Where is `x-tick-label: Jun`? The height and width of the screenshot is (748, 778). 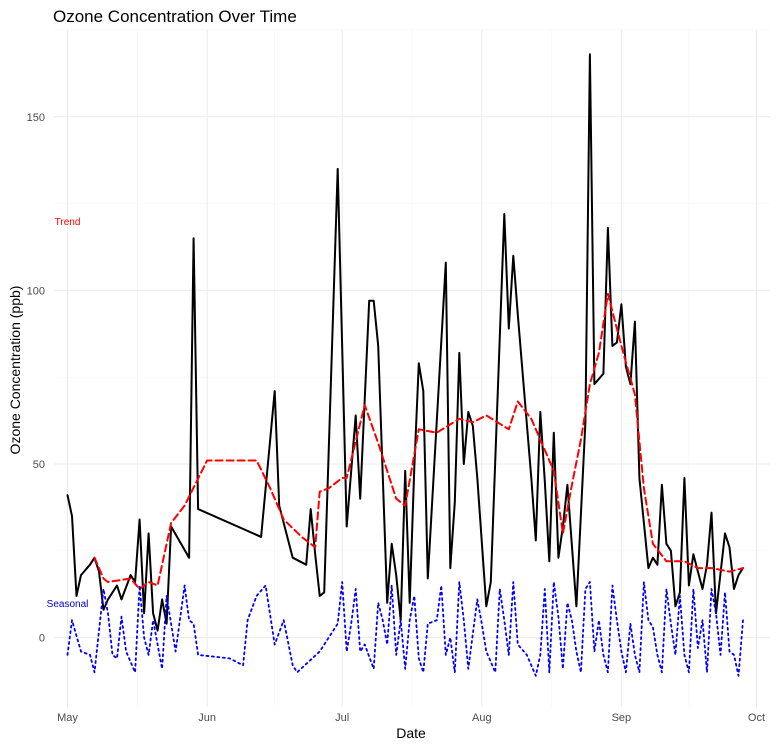
x-tick-label: Jun is located at coordinates (207, 718).